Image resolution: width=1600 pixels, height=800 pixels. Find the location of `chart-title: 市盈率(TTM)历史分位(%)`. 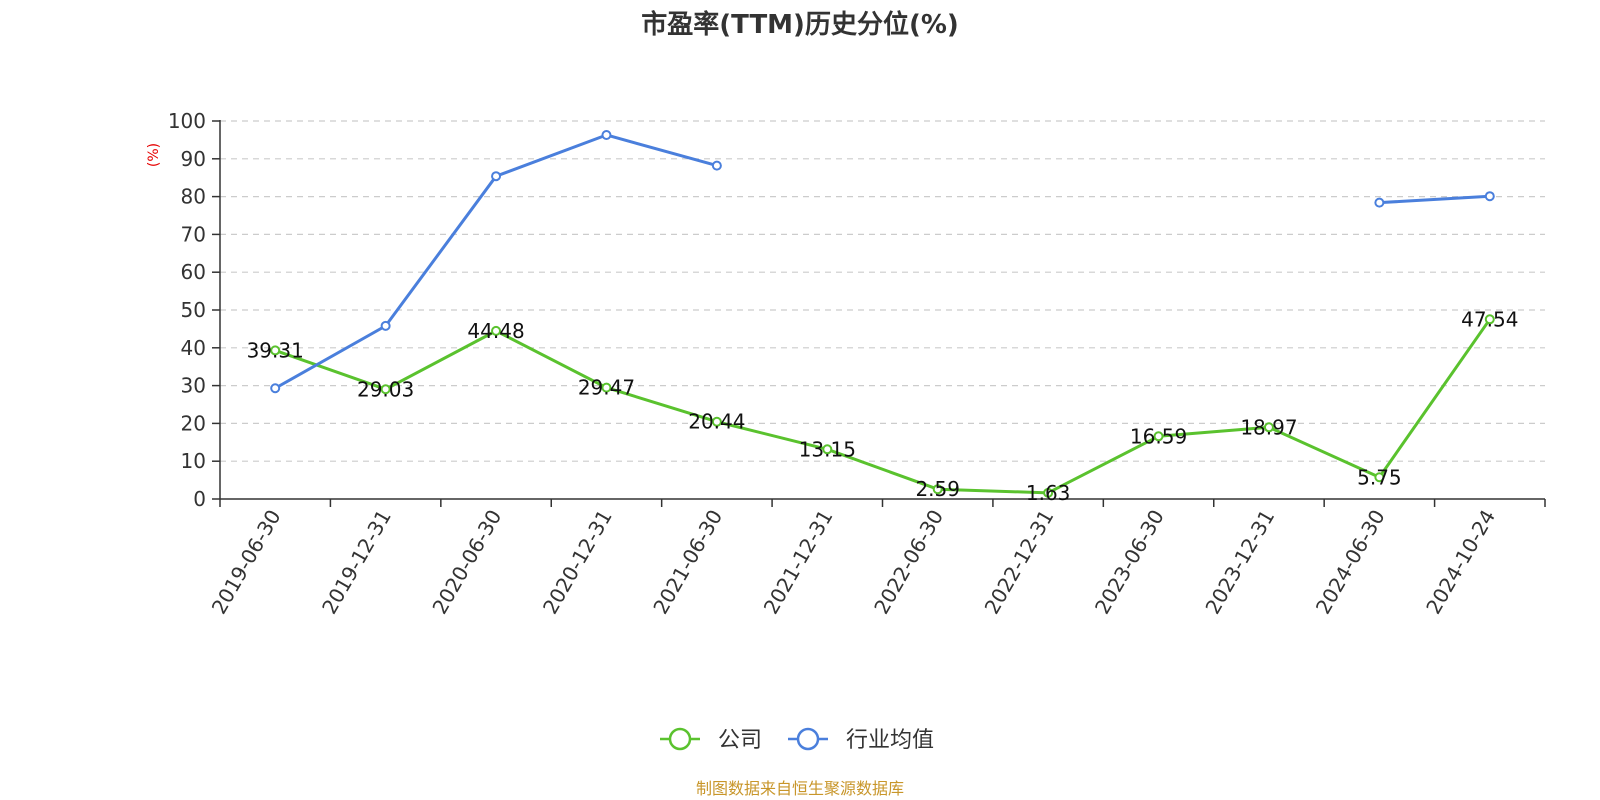

chart-title: 市盈率(TTM)历史分位(%) is located at coordinates (800, 24).